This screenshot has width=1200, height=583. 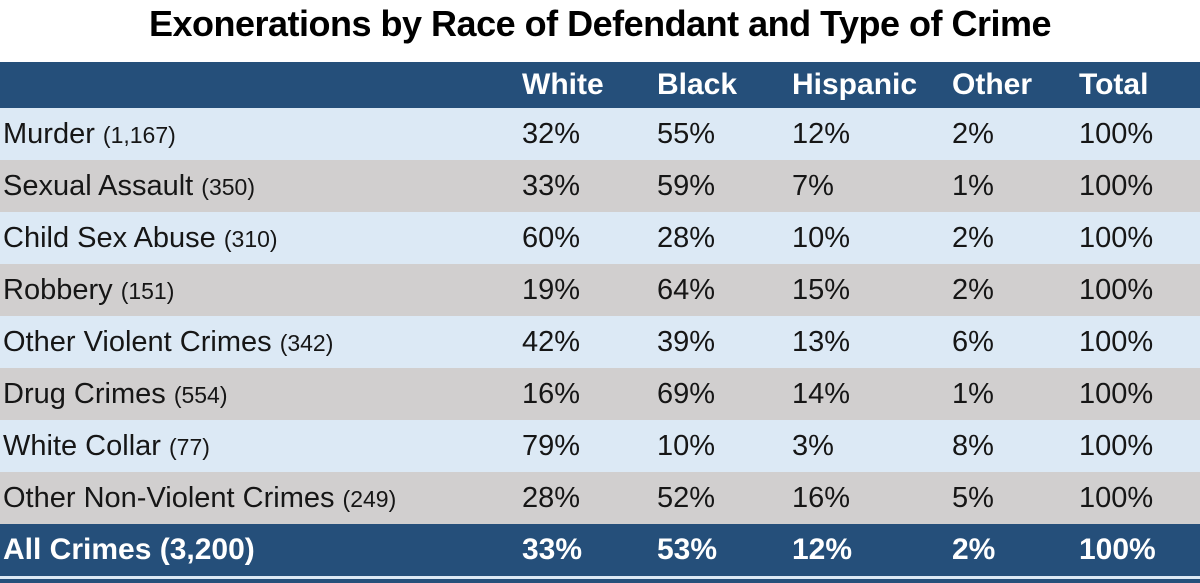 What do you see at coordinates (58, 289) in the screenshot?
I see `crime-name: Robbery` at bounding box center [58, 289].